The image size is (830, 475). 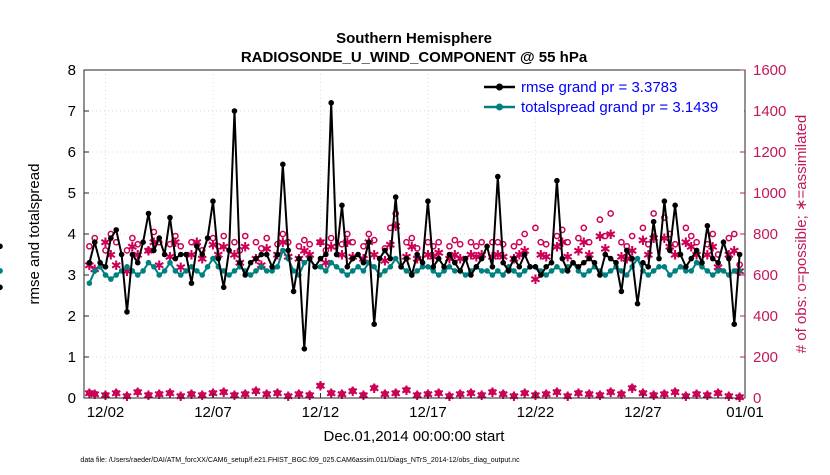 I want to click on x-tick-label: 12/02, so click(x=106, y=412).